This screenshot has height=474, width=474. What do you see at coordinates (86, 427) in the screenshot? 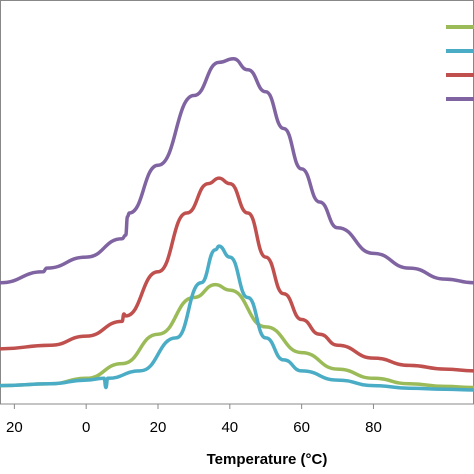
I see `x-tick-label: 0` at bounding box center [86, 427].